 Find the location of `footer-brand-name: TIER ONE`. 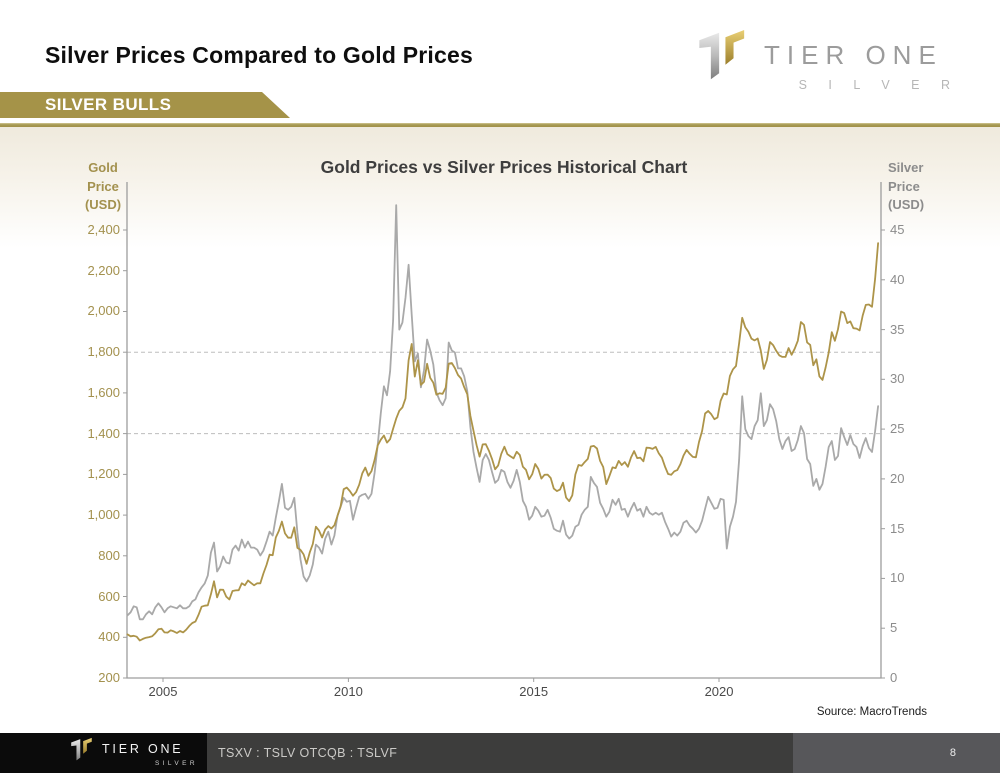

footer-brand-name: TIER ONE is located at coordinates (143, 749).